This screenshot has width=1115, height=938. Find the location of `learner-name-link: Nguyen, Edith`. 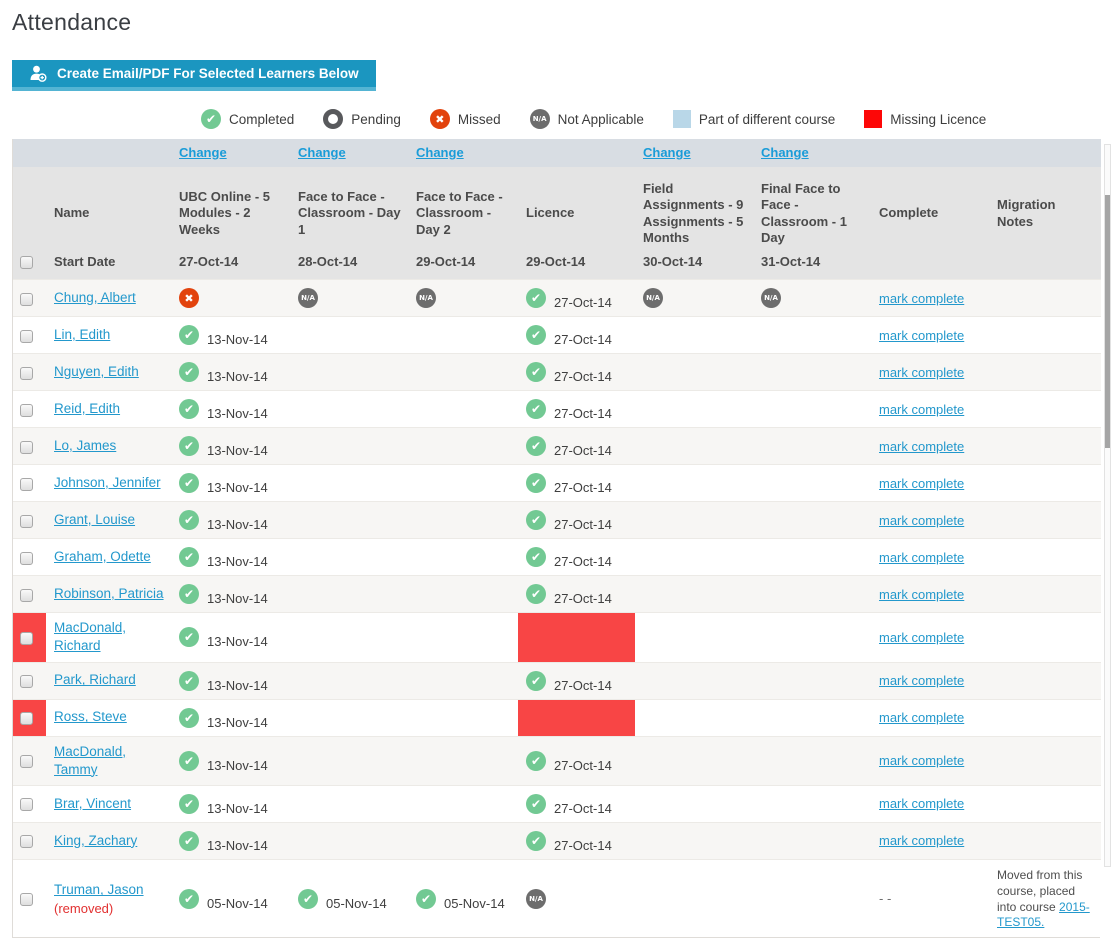

learner-name-link: Nguyen, Edith is located at coordinates (96, 371).